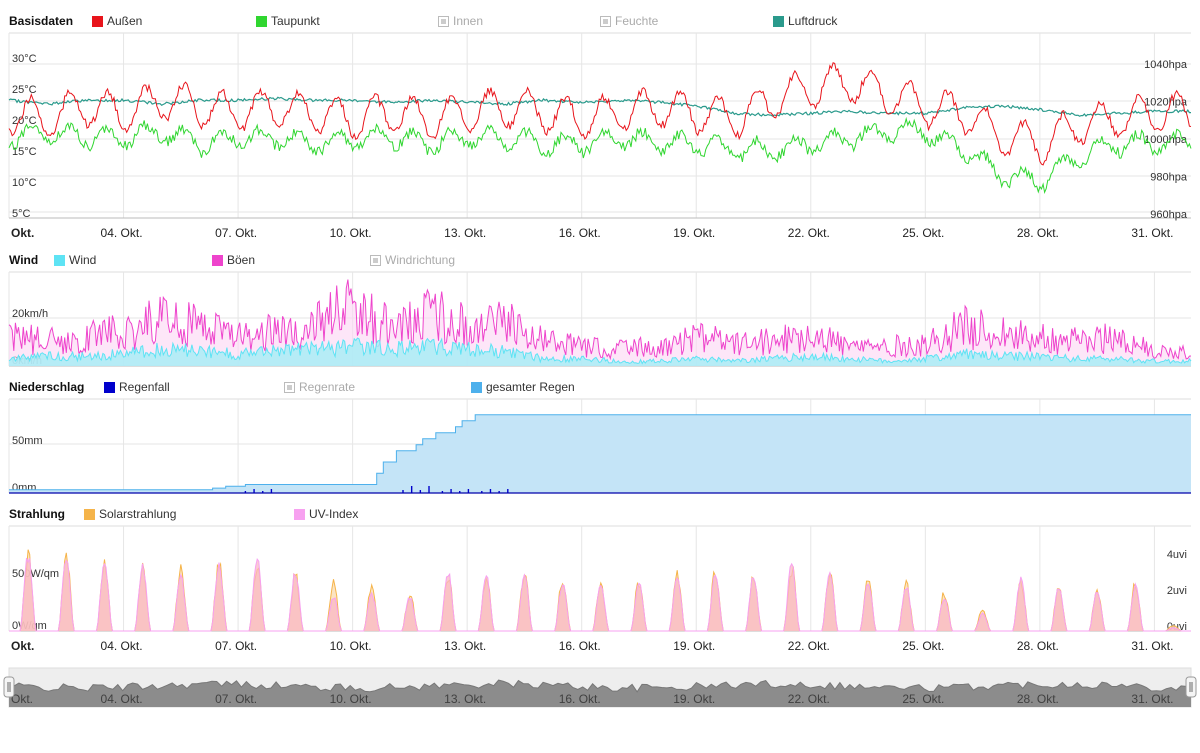 Image resolution: width=1200 pixels, height=753 pixels. What do you see at coordinates (1169, 215) in the screenshot?
I see `y-tick-right: 960hpa` at bounding box center [1169, 215].